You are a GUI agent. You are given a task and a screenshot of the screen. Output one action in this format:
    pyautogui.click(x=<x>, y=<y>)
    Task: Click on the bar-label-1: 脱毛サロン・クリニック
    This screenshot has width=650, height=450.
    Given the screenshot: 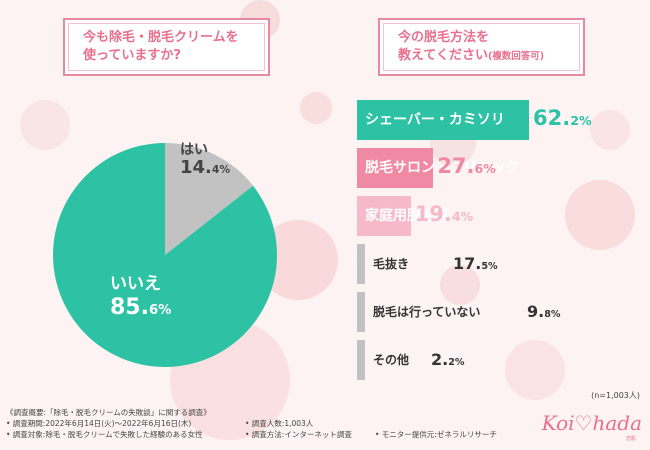 What is the action you would take?
    pyautogui.click(x=442, y=168)
    